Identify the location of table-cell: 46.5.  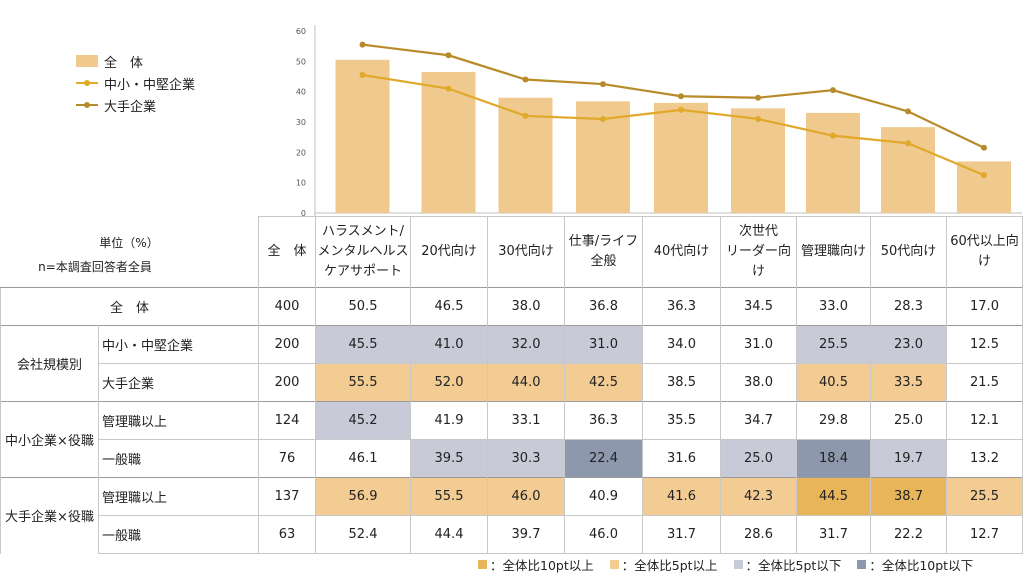
(449, 306).